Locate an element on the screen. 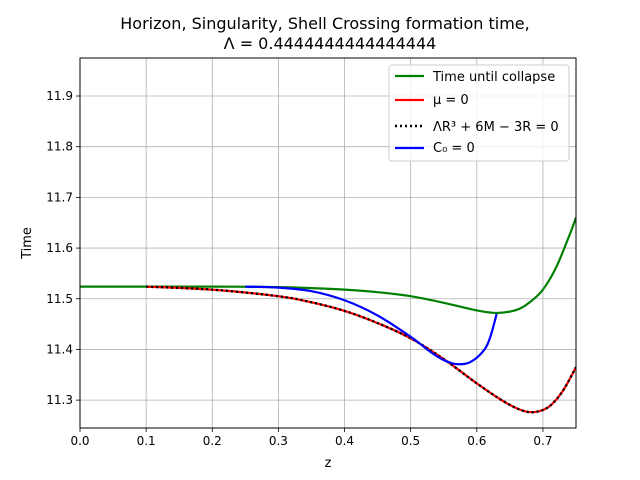 Image resolution: width=640 pixels, height=480 pixels. x-tick-label: 0.6 is located at coordinates (476, 441).